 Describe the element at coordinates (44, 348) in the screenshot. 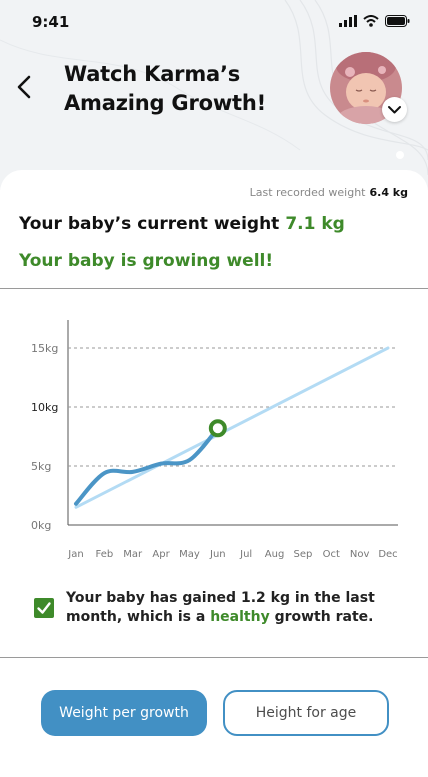

I see `y-tick-label: 15kg` at that location.